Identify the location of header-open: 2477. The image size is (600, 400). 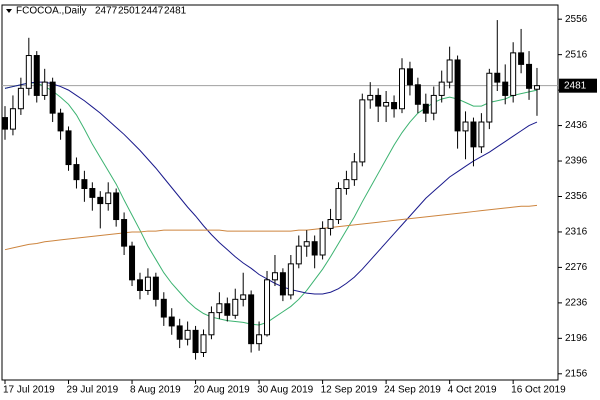
(106, 11).